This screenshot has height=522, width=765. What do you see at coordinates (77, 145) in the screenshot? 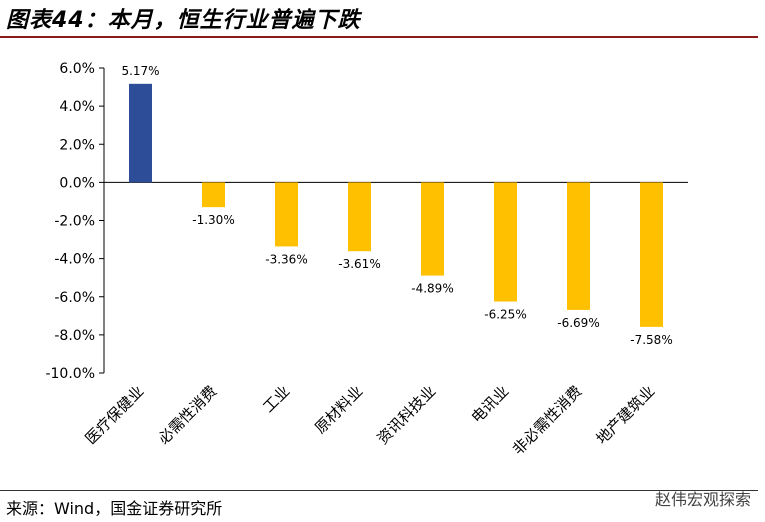
I see `y-tick-label: 2.0%` at bounding box center [77, 145].